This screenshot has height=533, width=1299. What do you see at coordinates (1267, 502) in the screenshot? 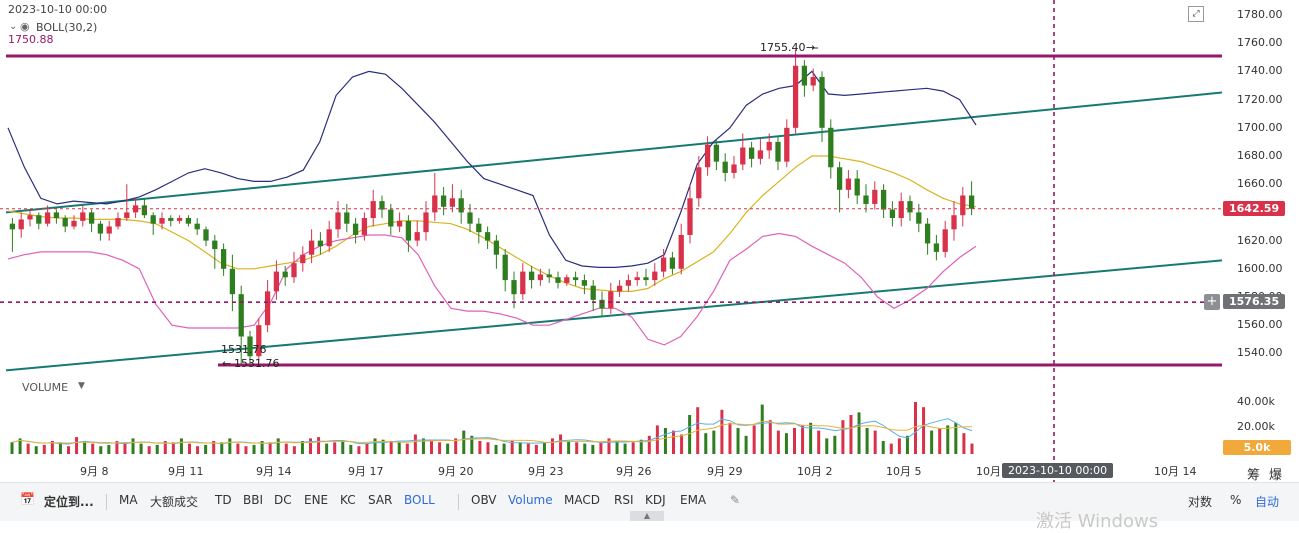
I see `auto-scale-button: 自动` at bounding box center [1267, 502].